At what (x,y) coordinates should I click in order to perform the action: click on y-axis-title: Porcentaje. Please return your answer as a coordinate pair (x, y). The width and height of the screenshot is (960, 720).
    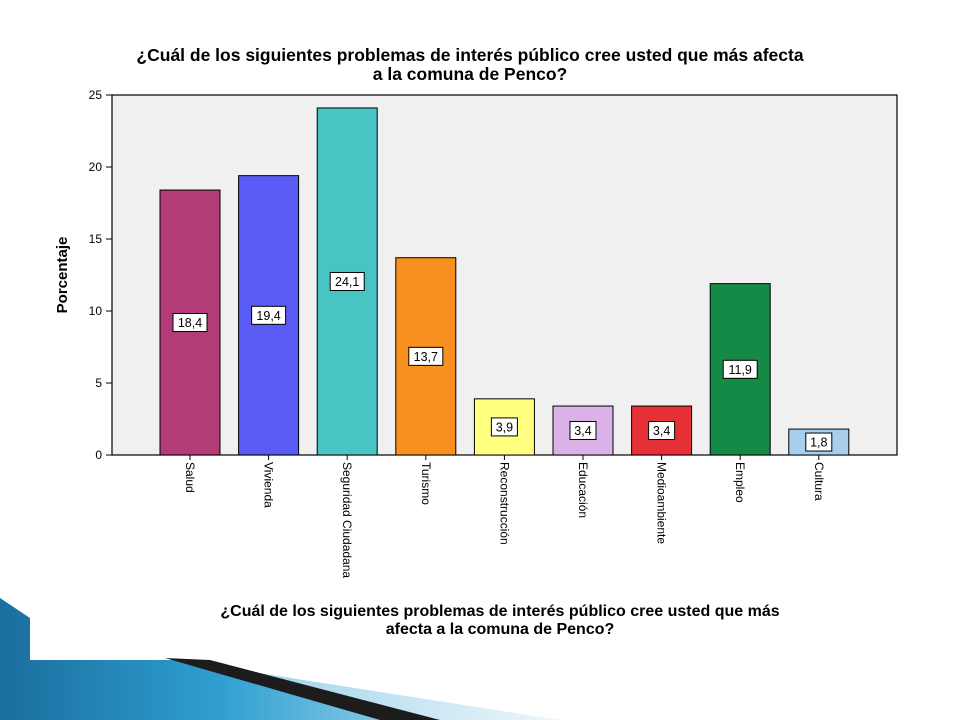
    Looking at the image, I should click on (62, 275).